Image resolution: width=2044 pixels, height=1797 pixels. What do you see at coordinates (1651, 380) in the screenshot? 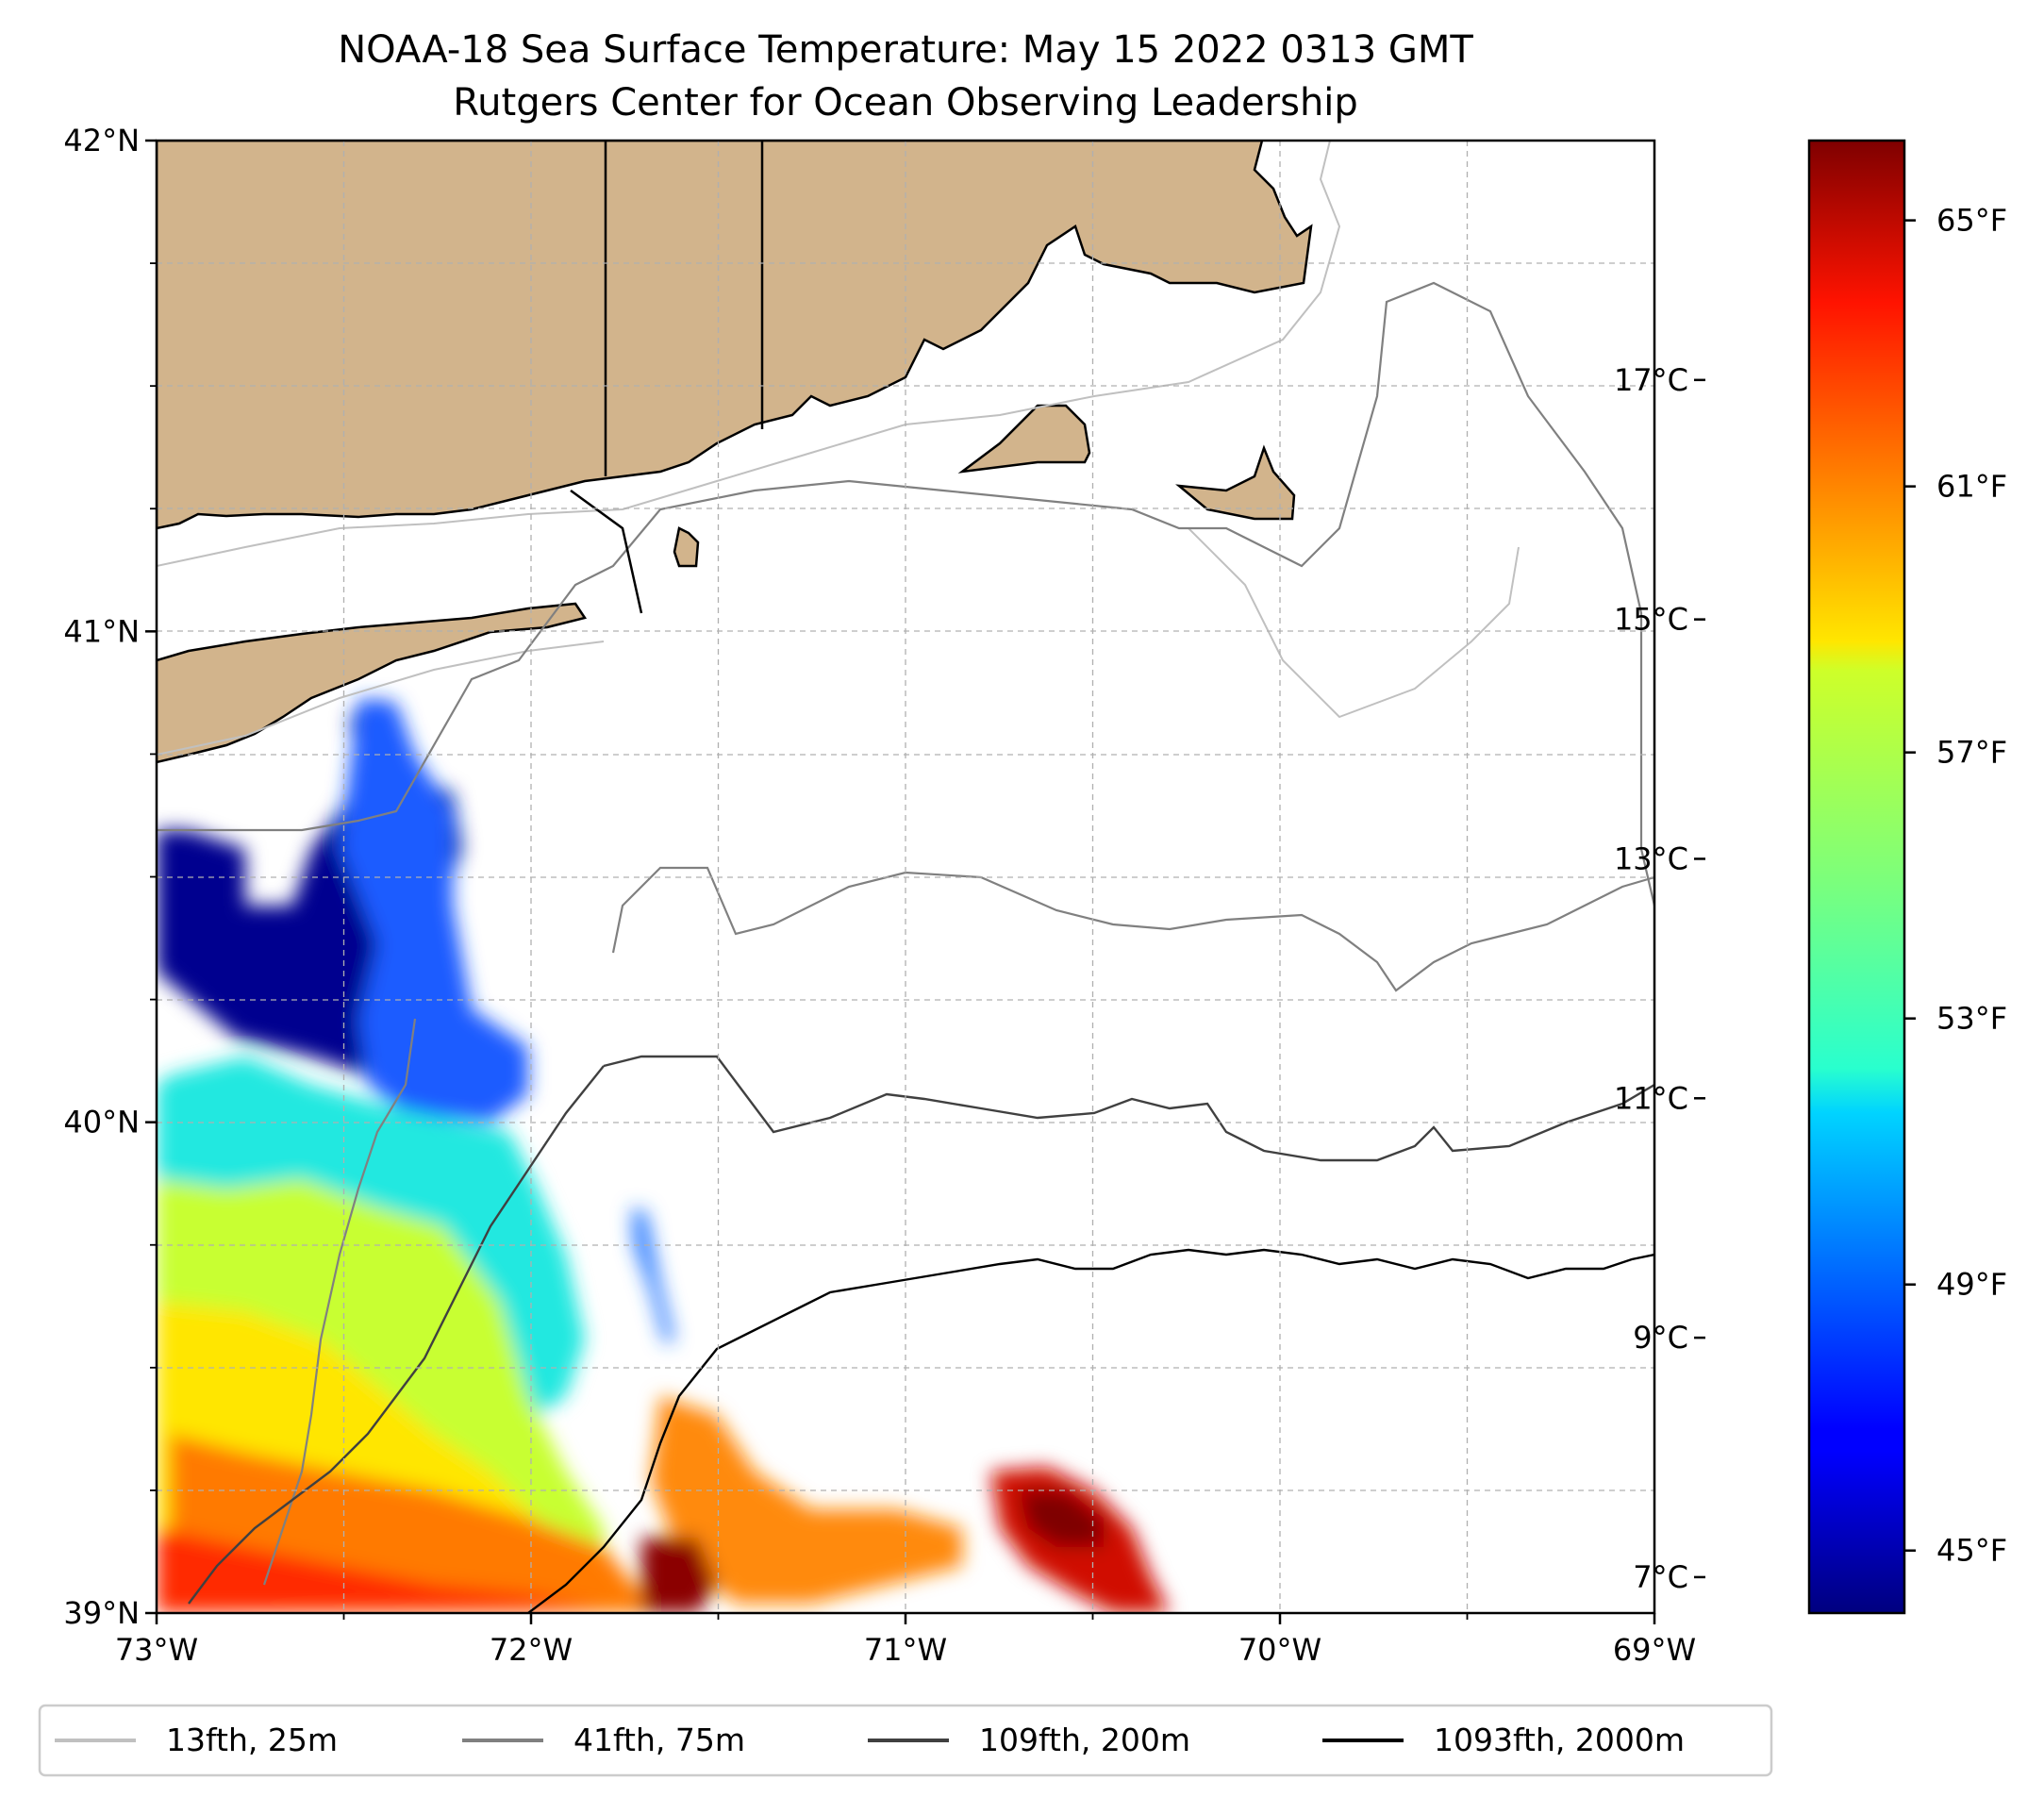
I see `colorbar-celsius-label: 17°C` at bounding box center [1651, 380].